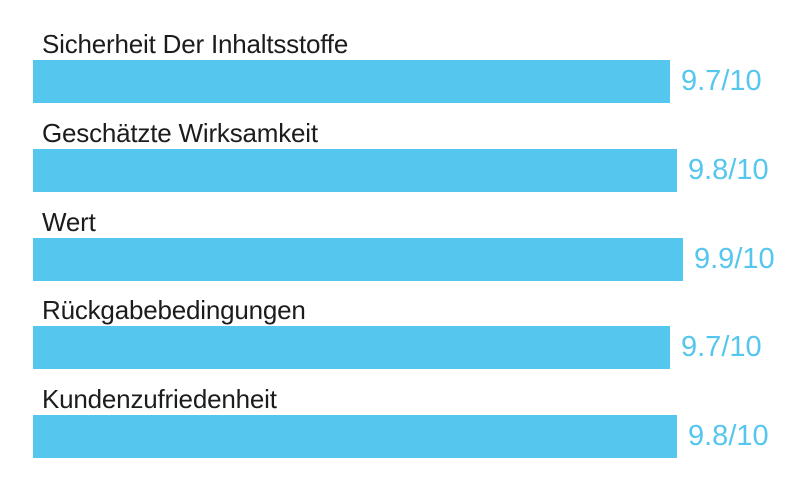 This screenshot has width=800, height=500. What do you see at coordinates (180, 132) in the screenshot?
I see `category-label: Geschätzte Wirksamkeit` at bounding box center [180, 132].